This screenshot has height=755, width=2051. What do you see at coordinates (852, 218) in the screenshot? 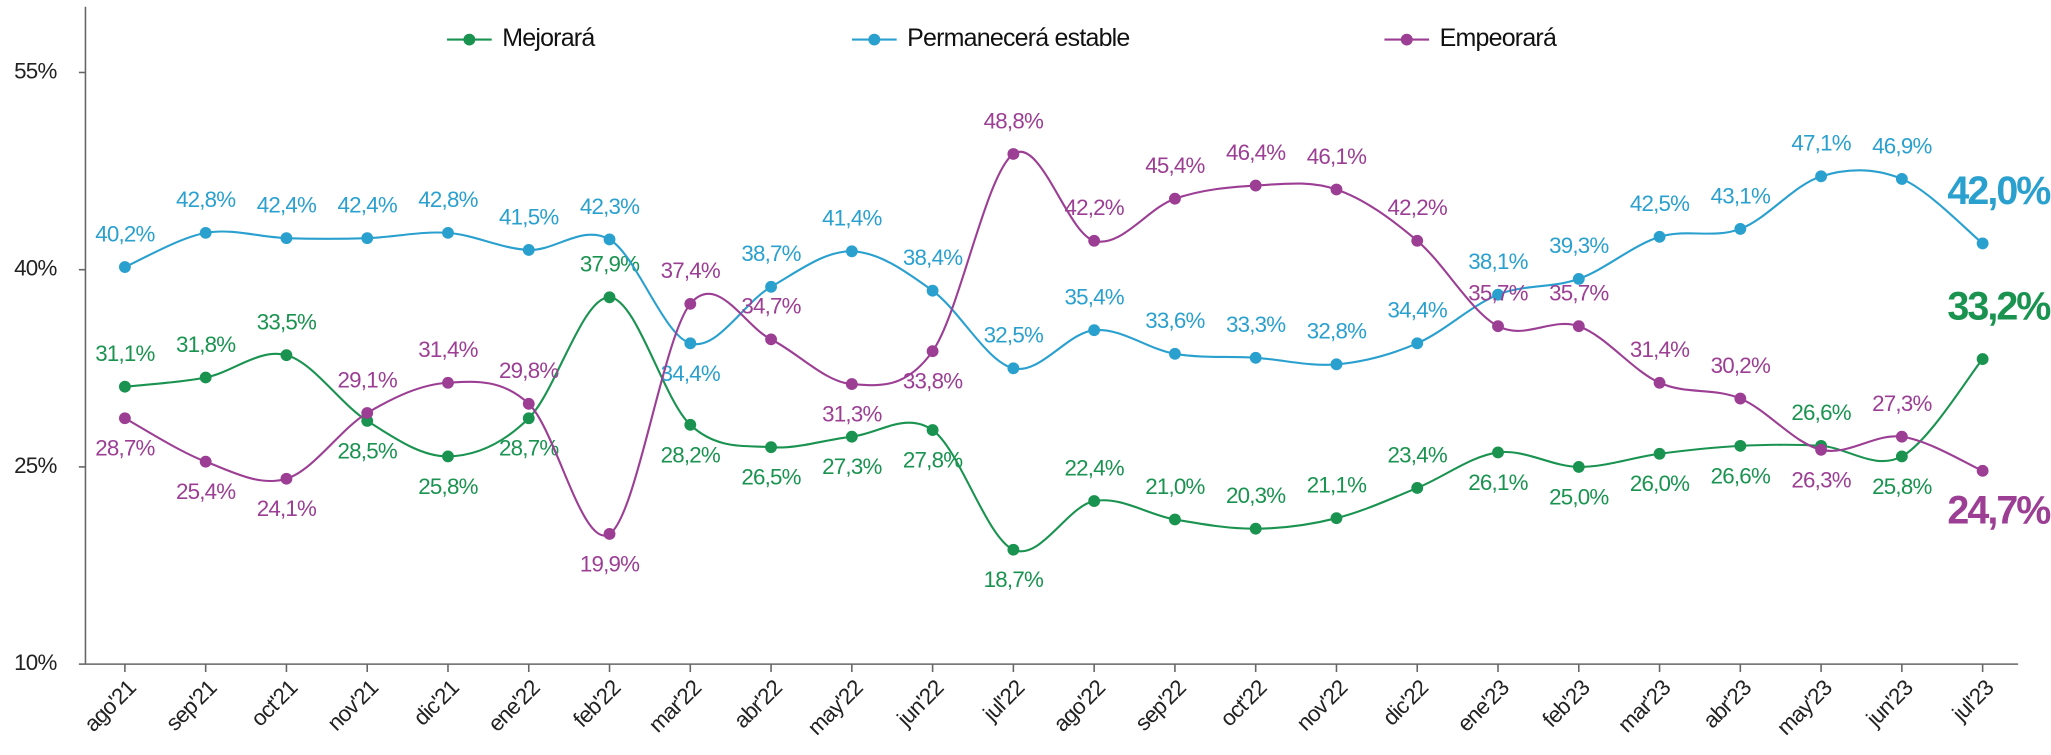
I see `data-label: 41,4%` at bounding box center [852, 218].